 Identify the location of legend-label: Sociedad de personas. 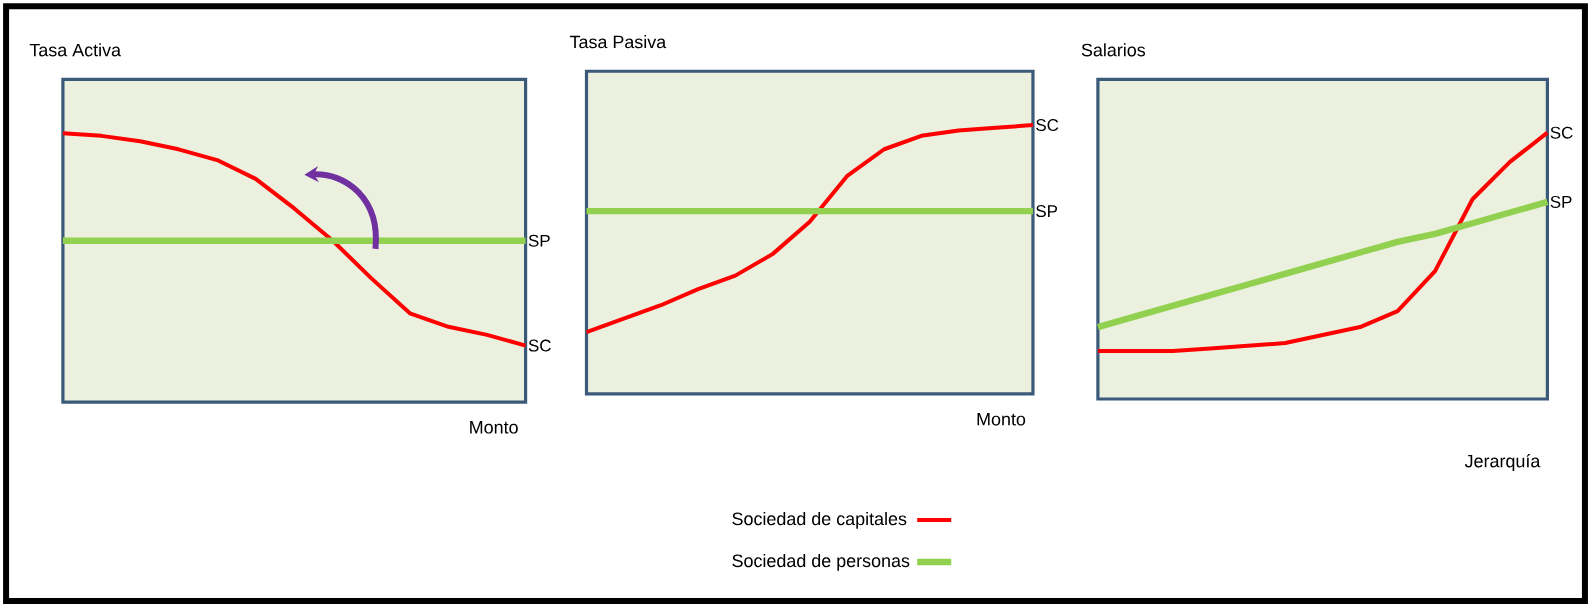
(821, 562).